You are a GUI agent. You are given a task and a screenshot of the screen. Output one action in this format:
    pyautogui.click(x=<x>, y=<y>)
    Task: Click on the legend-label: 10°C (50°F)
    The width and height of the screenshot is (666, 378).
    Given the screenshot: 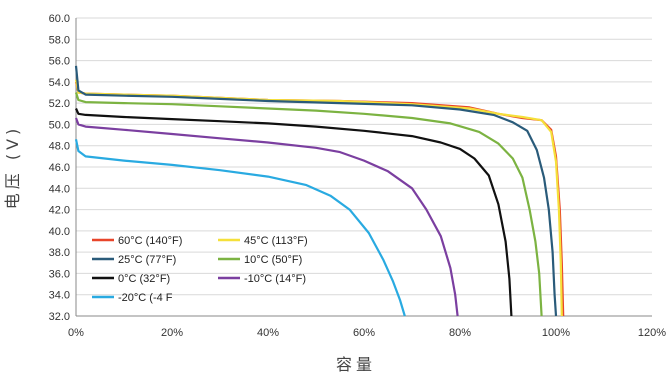 What is the action you would take?
    pyautogui.click(x=273, y=260)
    